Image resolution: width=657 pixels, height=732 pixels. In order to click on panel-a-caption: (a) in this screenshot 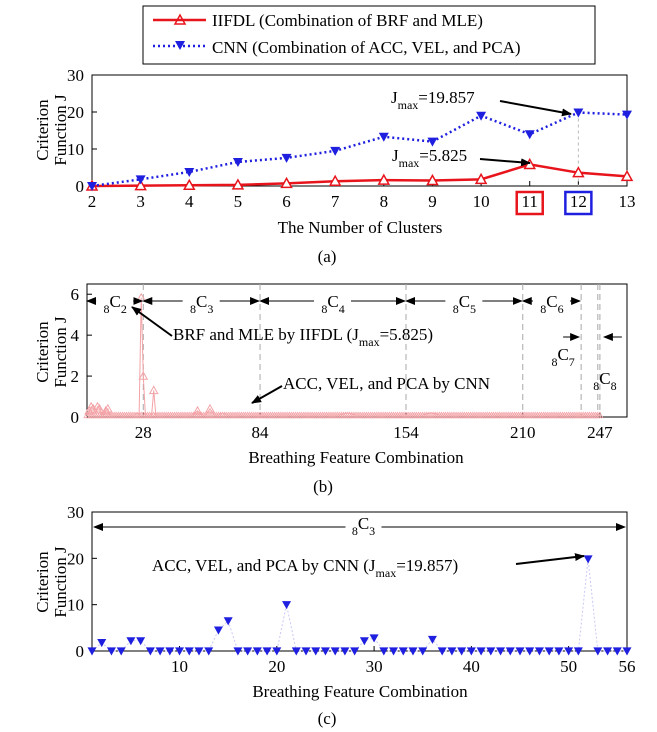, I will do `click(327, 256)`.